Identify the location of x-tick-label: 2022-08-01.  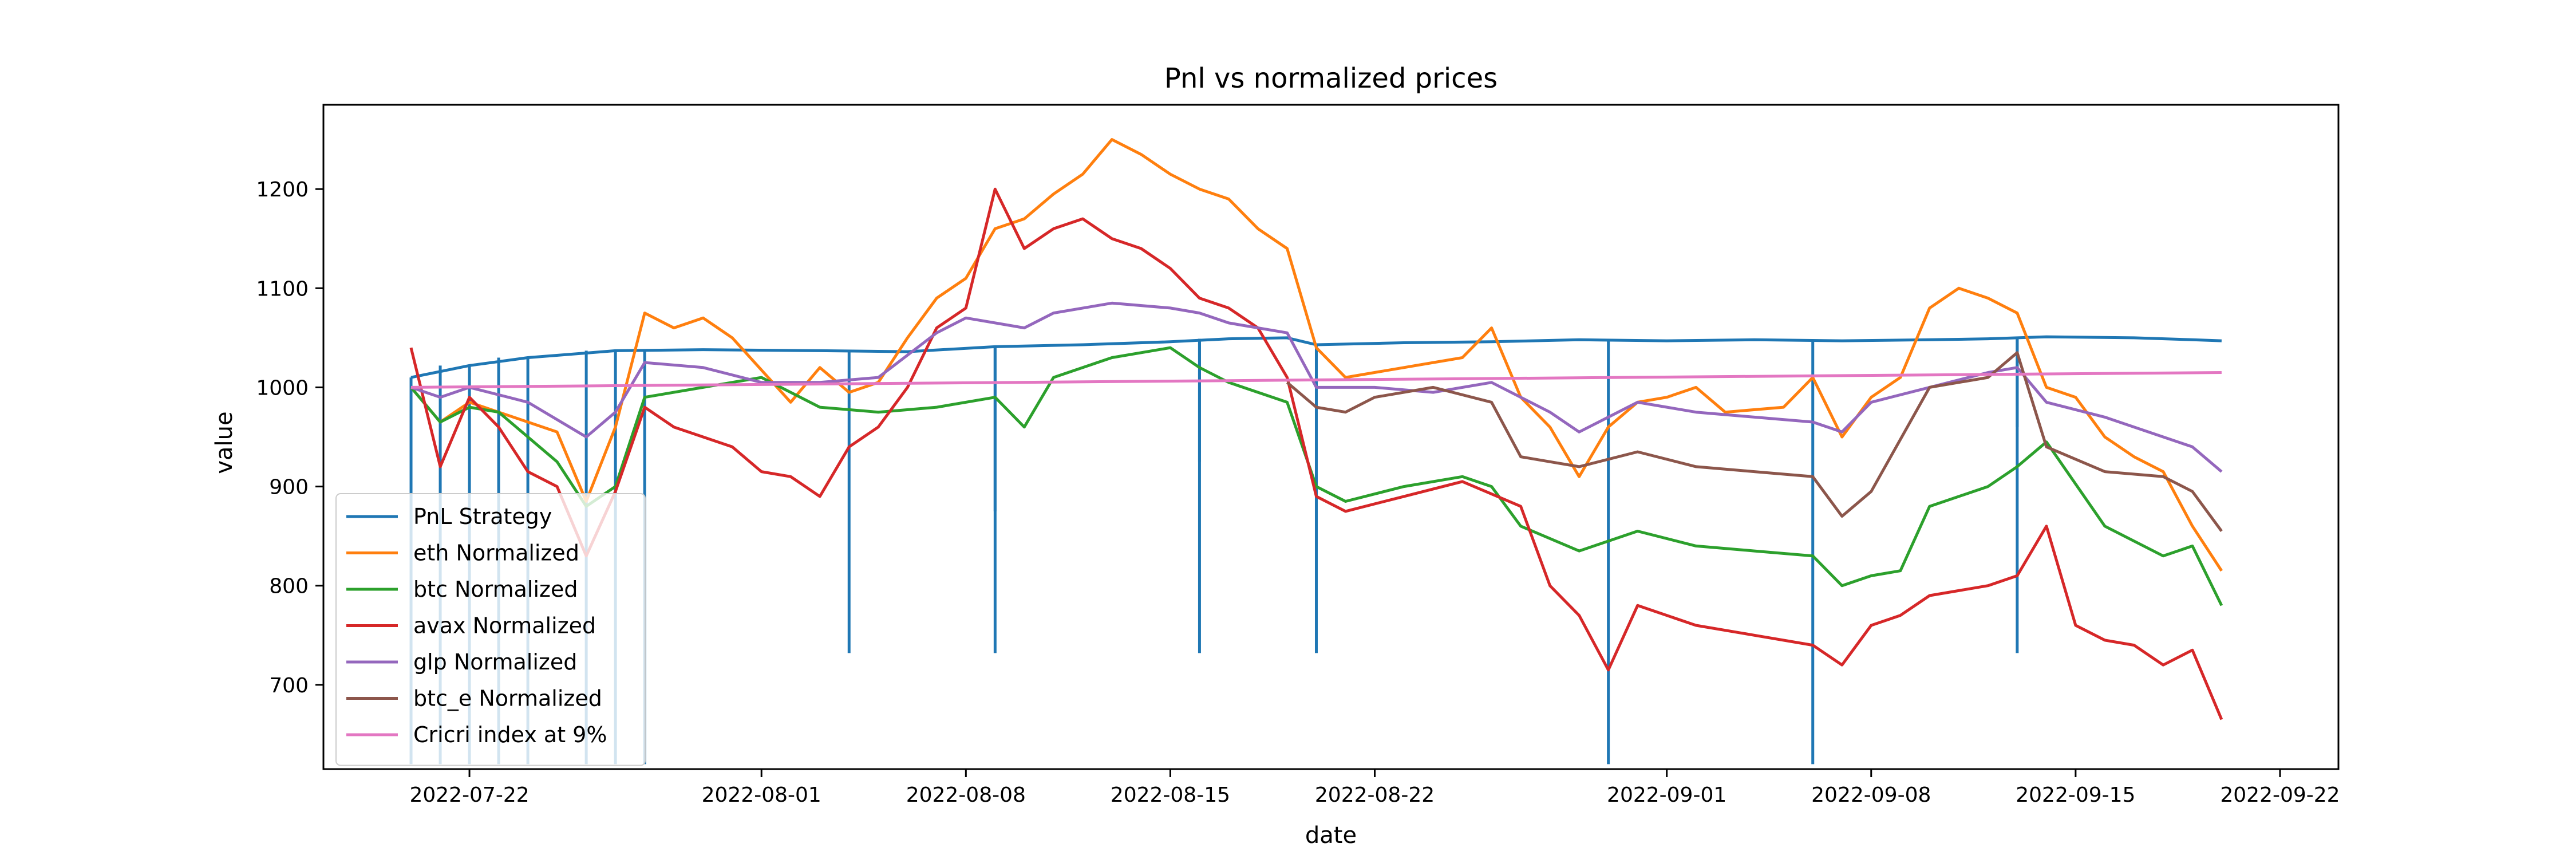
(761, 795).